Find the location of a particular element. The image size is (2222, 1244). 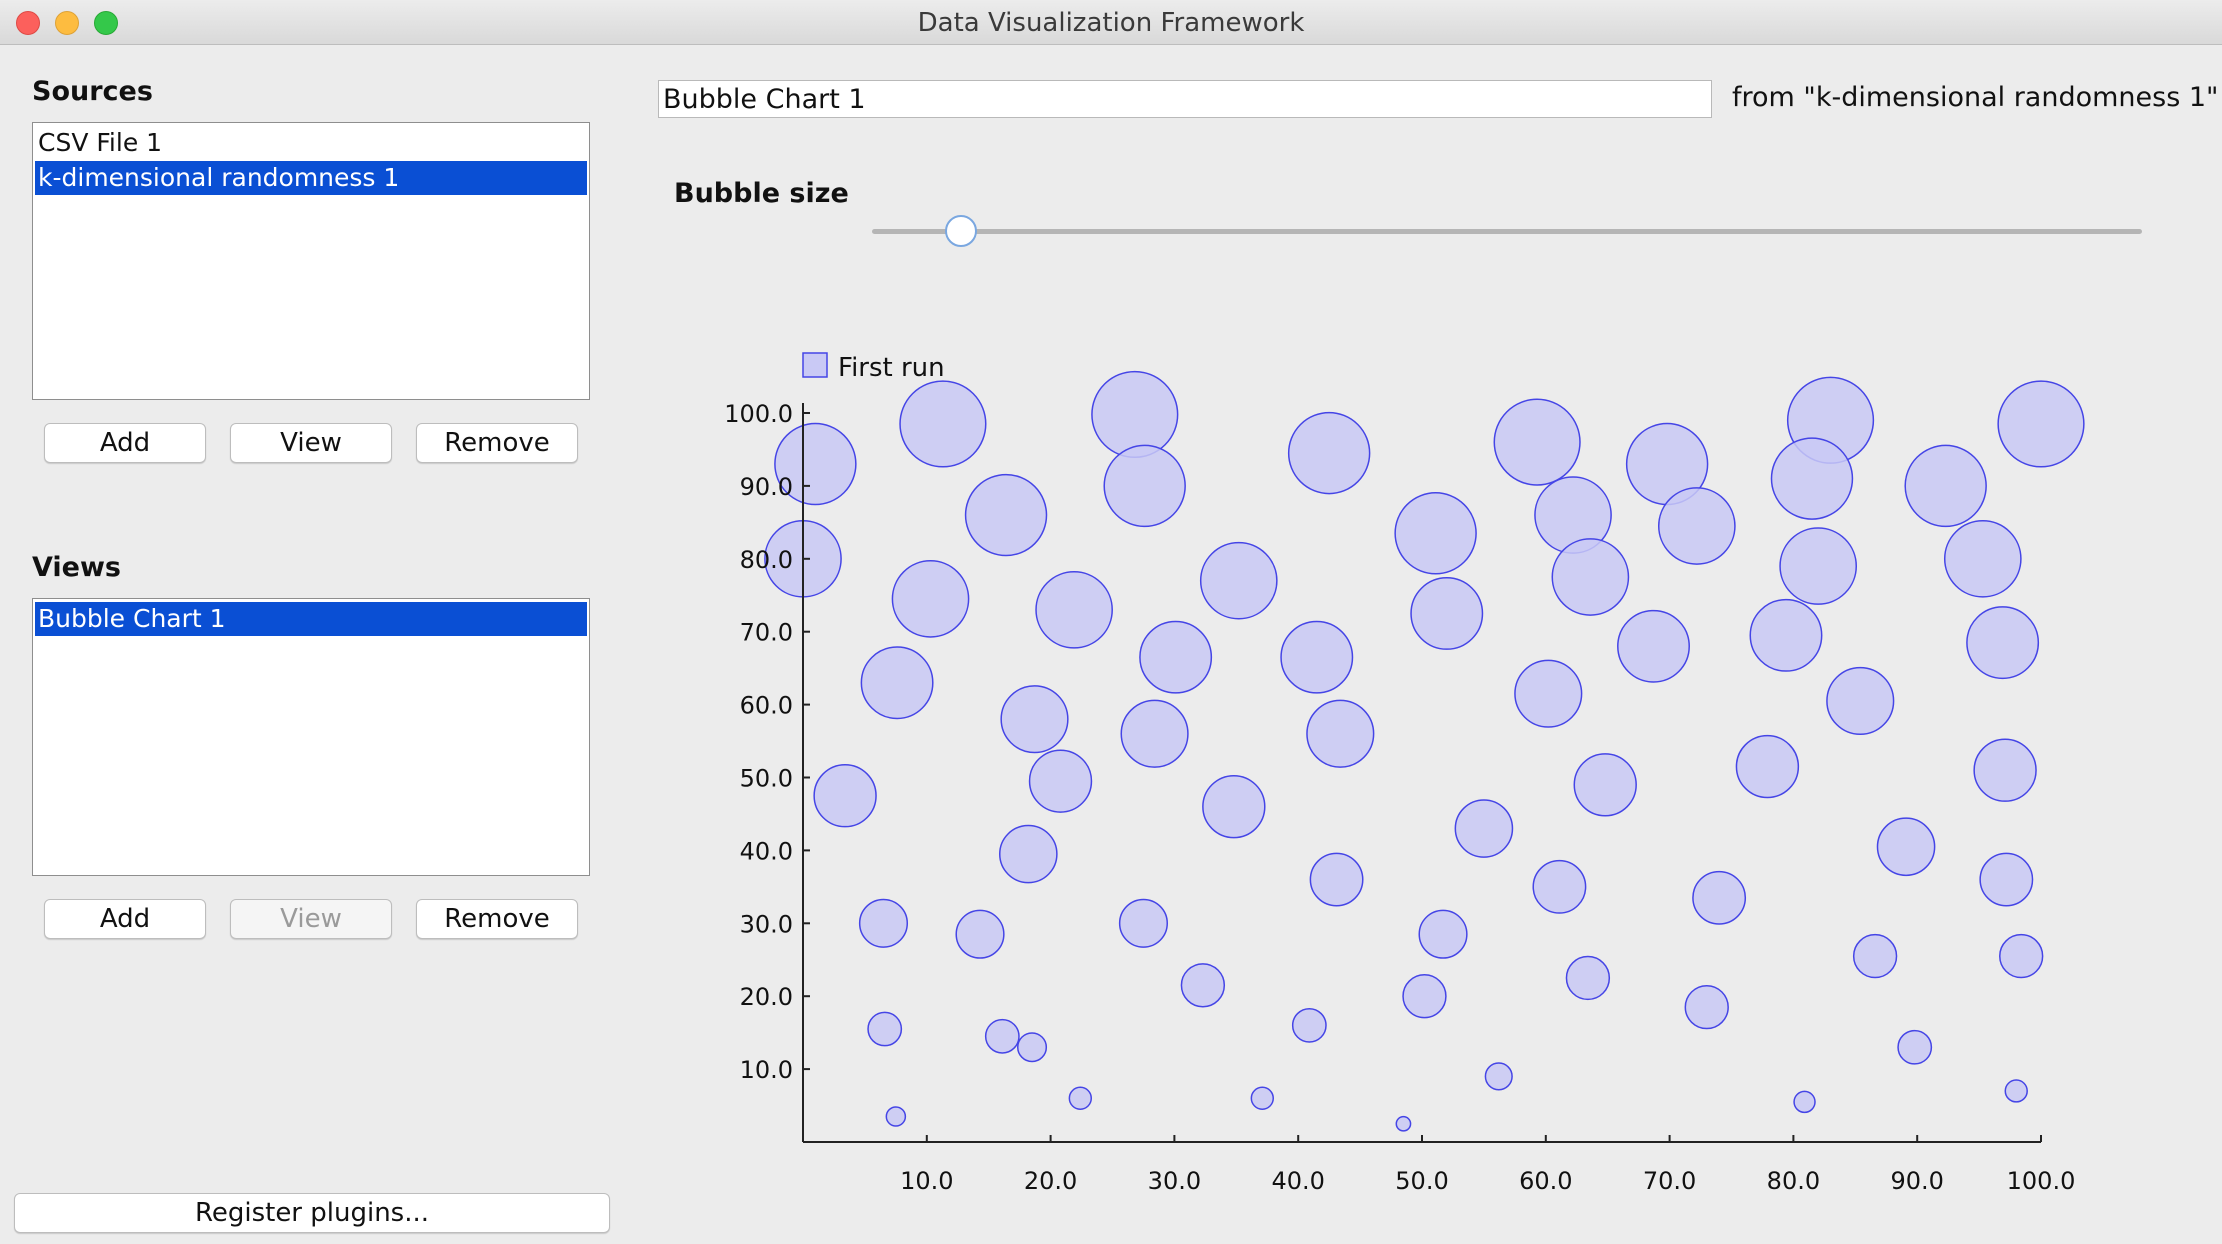

y-tick-label: 20.0 is located at coordinates (766, 997).